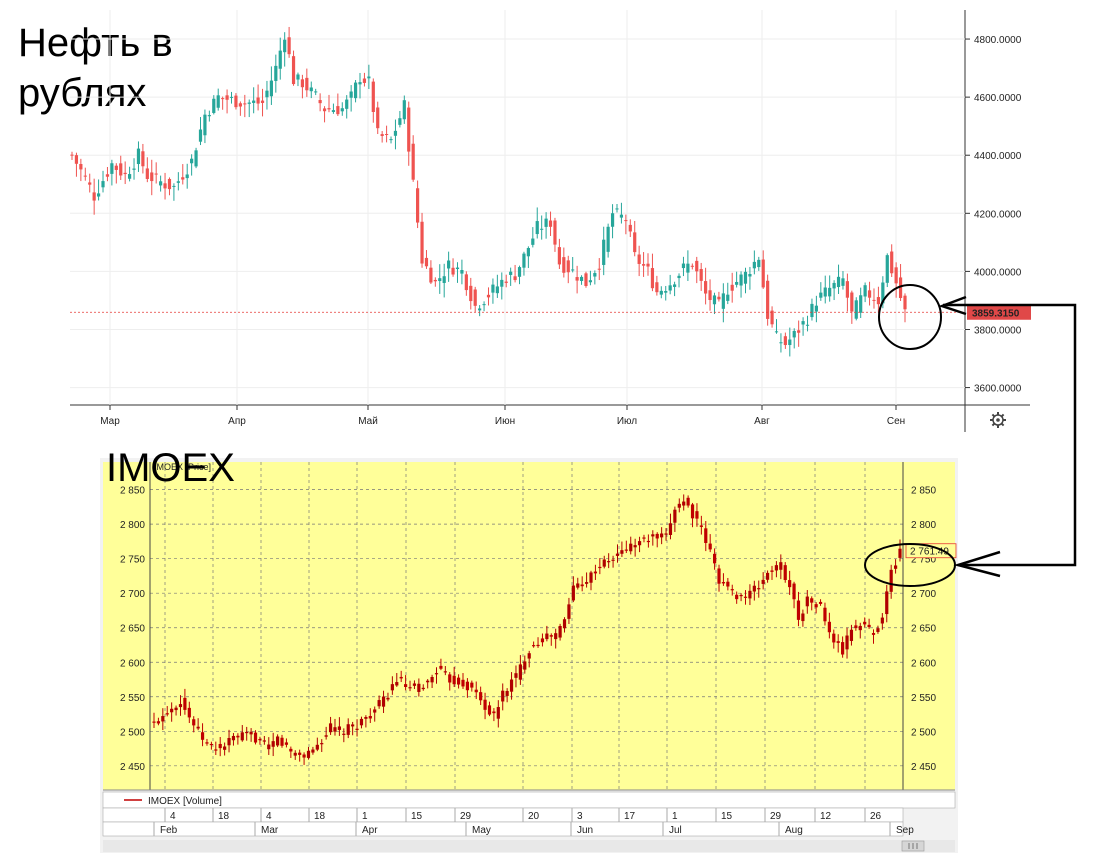 Image resolution: width=1119 pixels, height=854 pixels. I want to click on oil-x-tick-label: Апр, so click(237, 421).